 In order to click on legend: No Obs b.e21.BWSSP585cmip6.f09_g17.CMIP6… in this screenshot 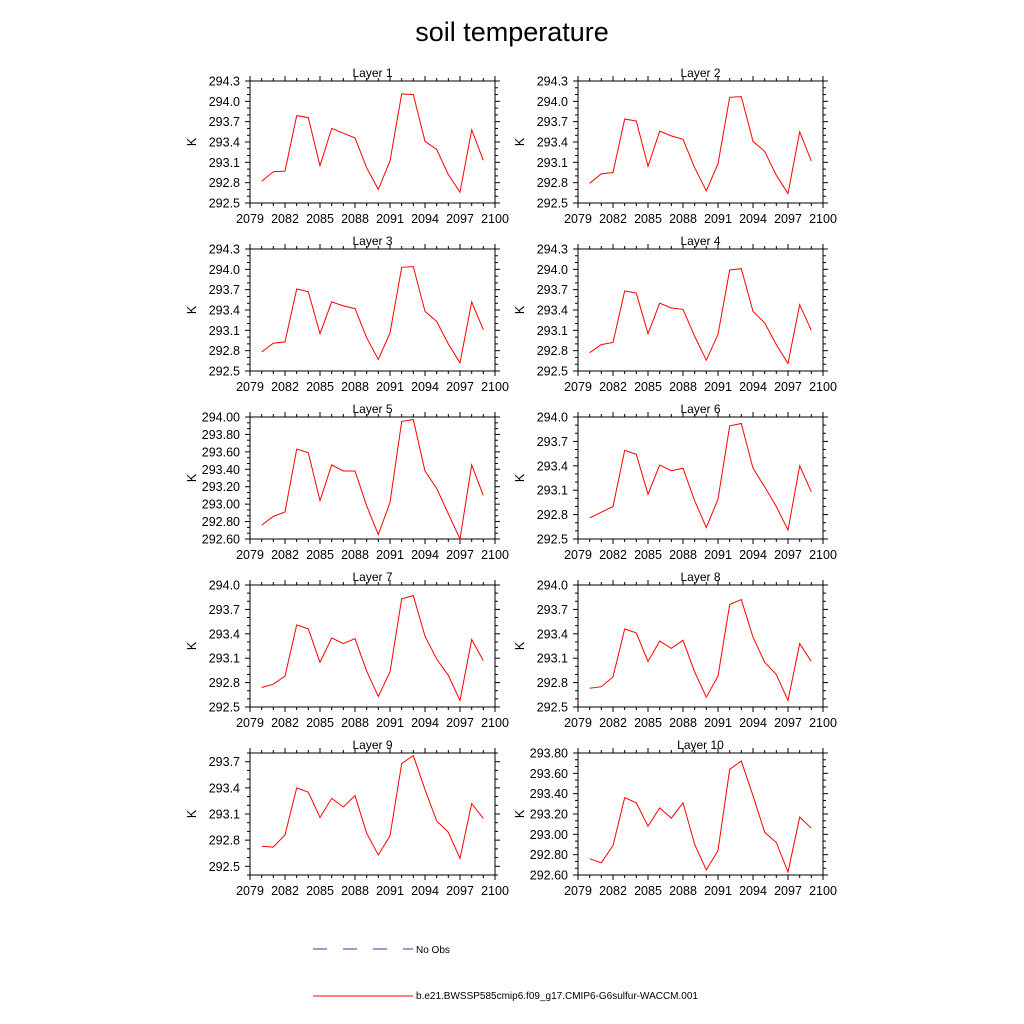, I will do `click(505, 973)`.